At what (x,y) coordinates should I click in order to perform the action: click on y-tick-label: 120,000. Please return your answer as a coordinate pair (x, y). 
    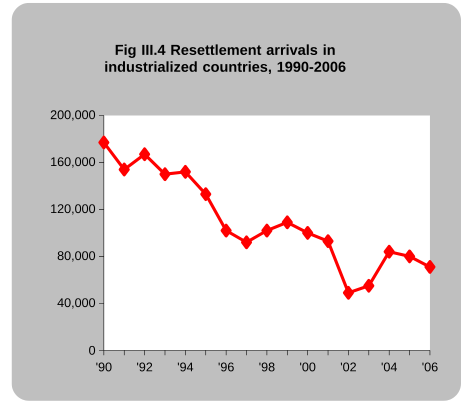
    Looking at the image, I should click on (73, 209).